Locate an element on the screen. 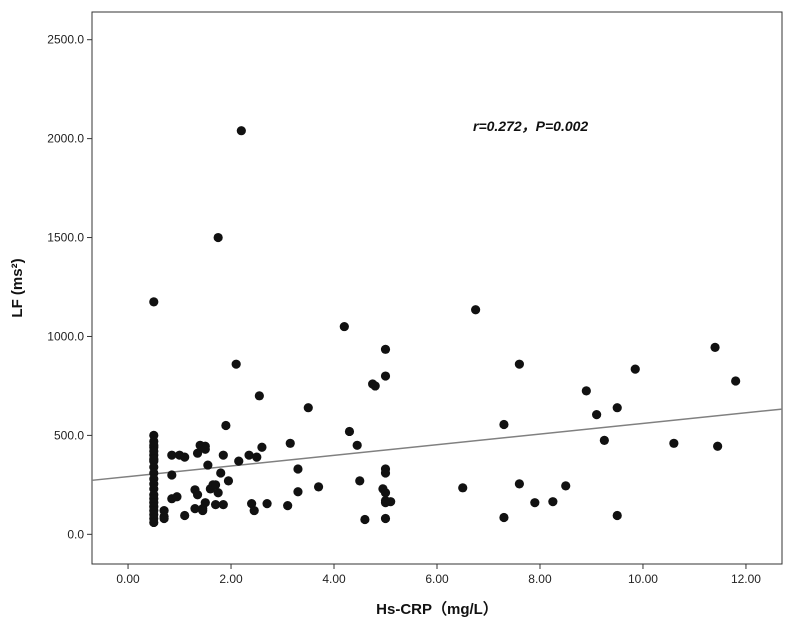  y-tick-label: 2000.0 is located at coordinates (65, 139).